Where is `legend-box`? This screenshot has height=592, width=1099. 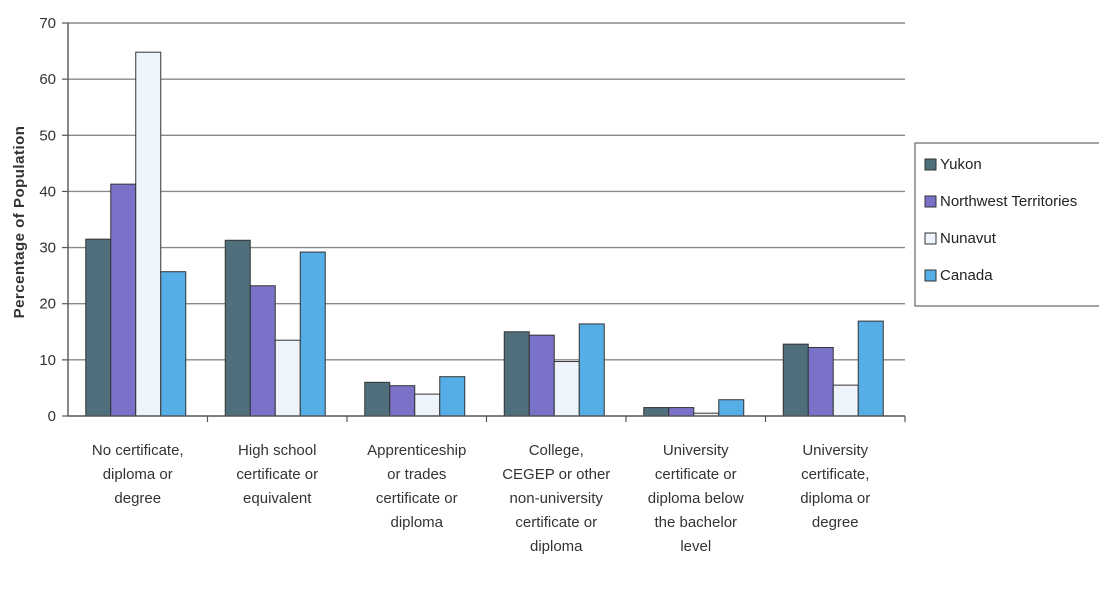
legend-box is located at coordinates (1006, 224).